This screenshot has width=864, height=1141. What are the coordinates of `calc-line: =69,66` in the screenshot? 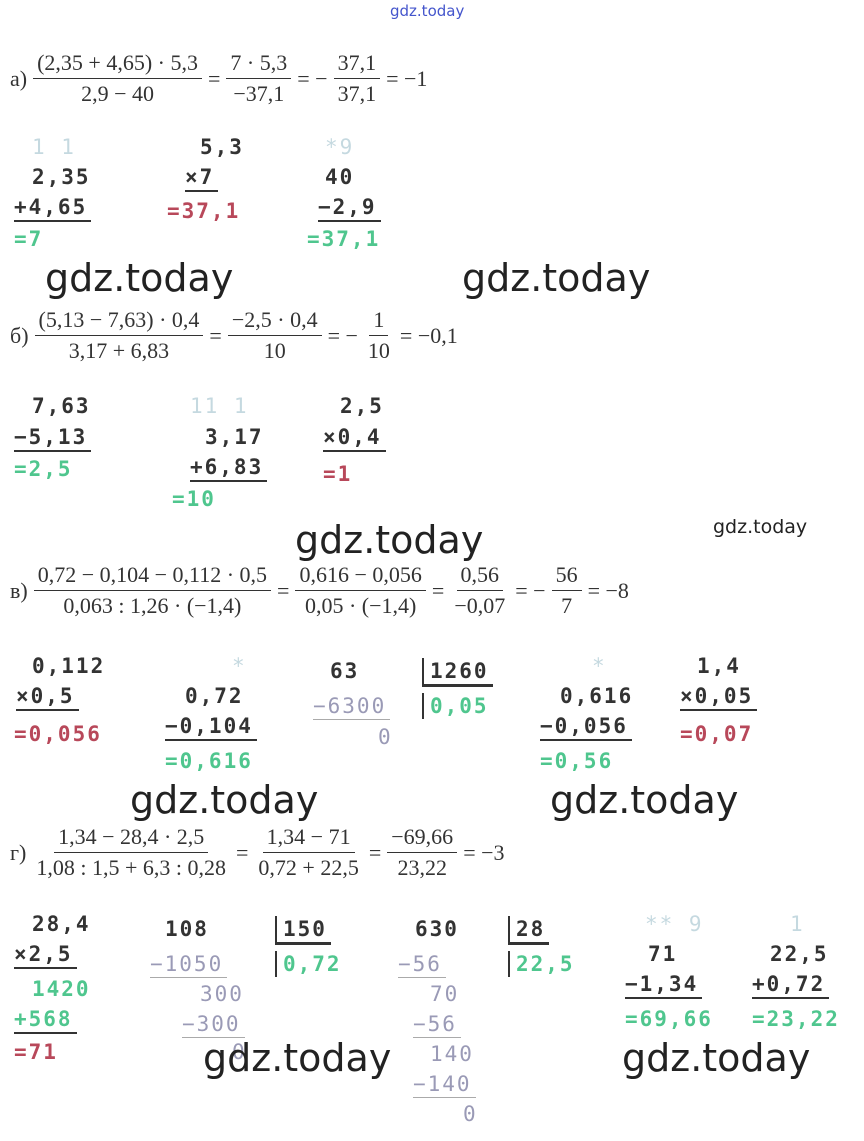 It's located at (669, 1019).